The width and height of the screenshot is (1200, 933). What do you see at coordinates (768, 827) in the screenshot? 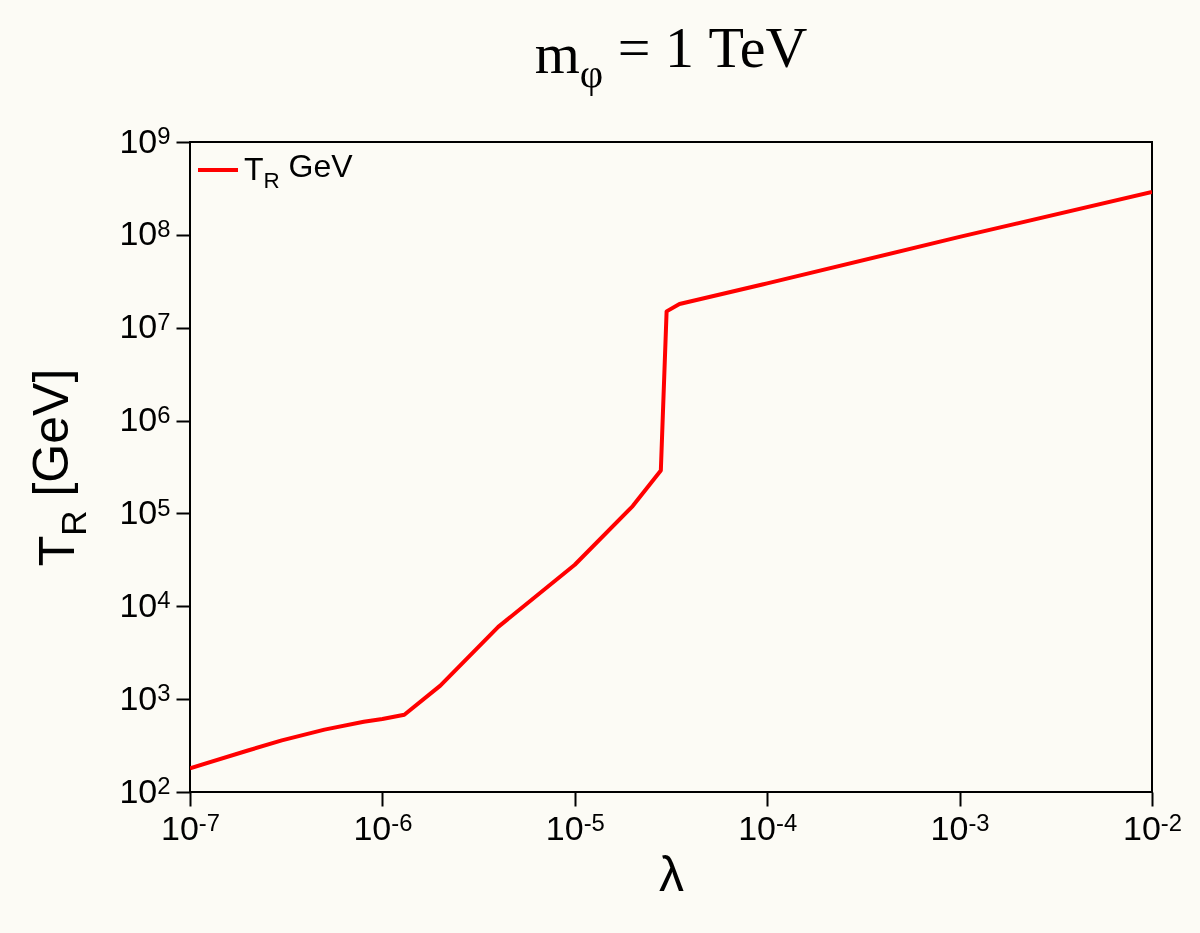
I see `x-tick-label: 10$^{-4}$` at bounding box center [768, 827].